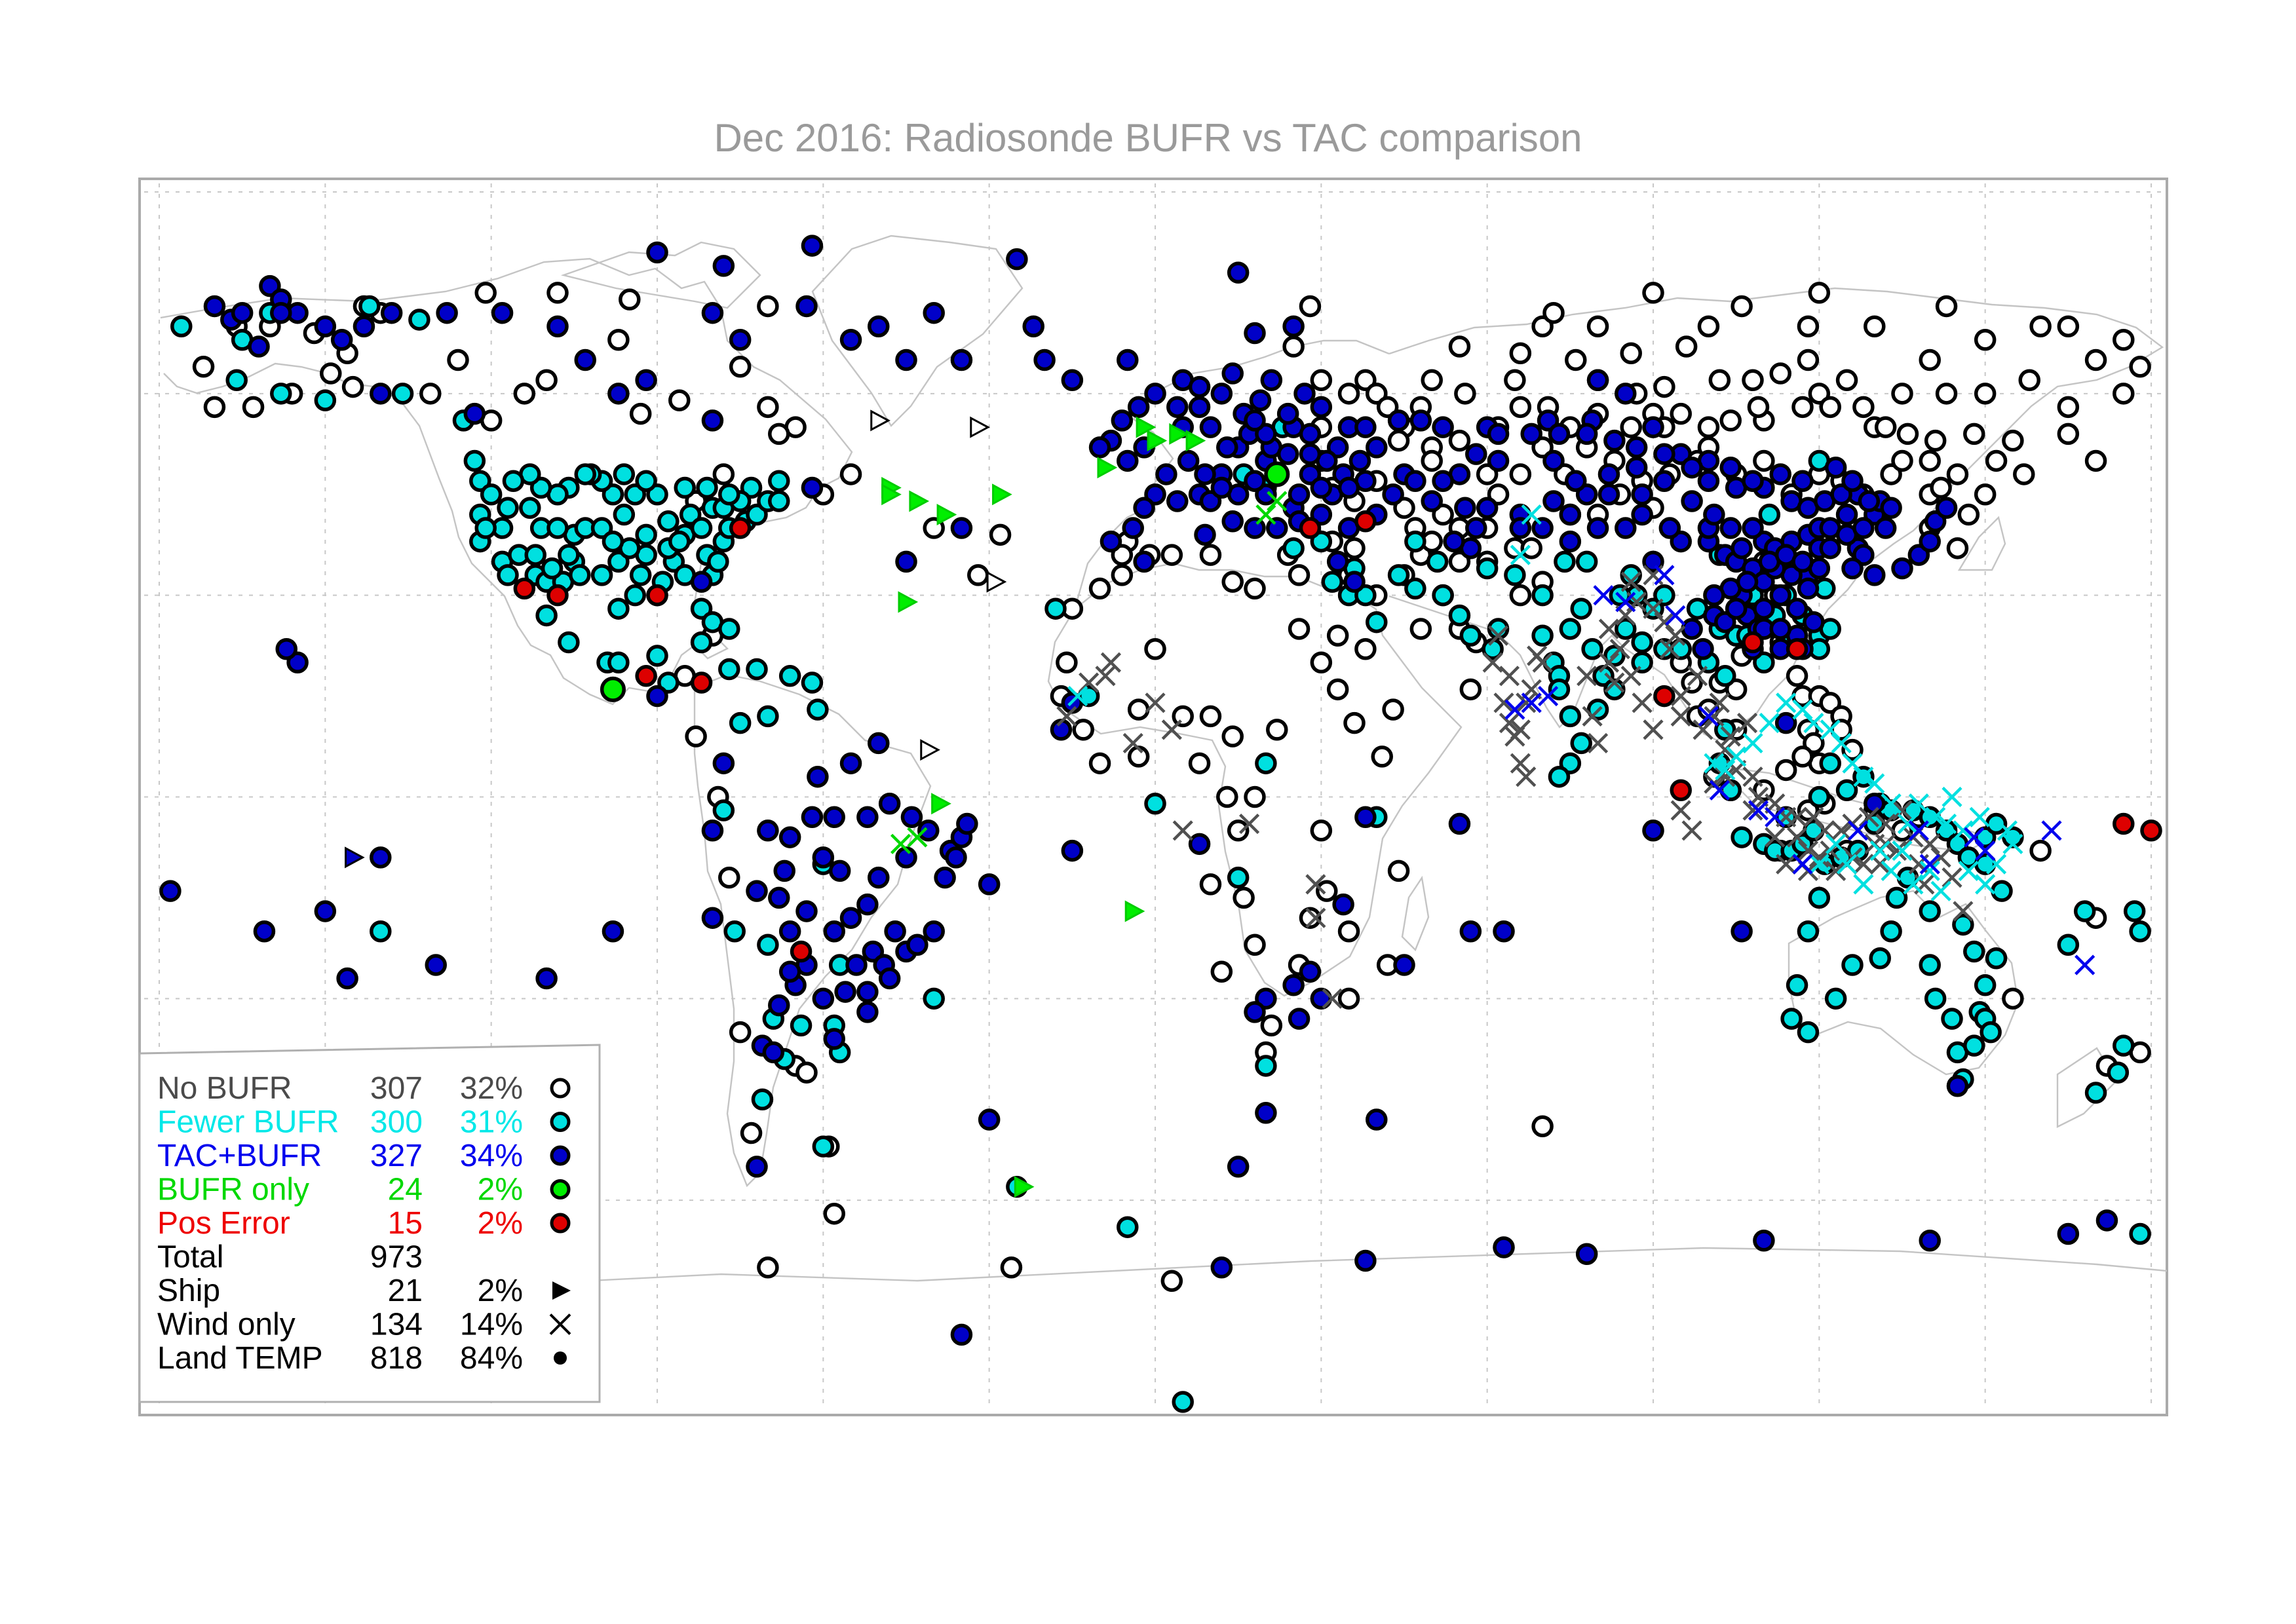 The width and height of the screenshot is (2296, 1624). What do you see at coordinates (240, 1358) in the screenshot?
I see `legend-label: Land TEMP` at bounding box center [240, 1358].